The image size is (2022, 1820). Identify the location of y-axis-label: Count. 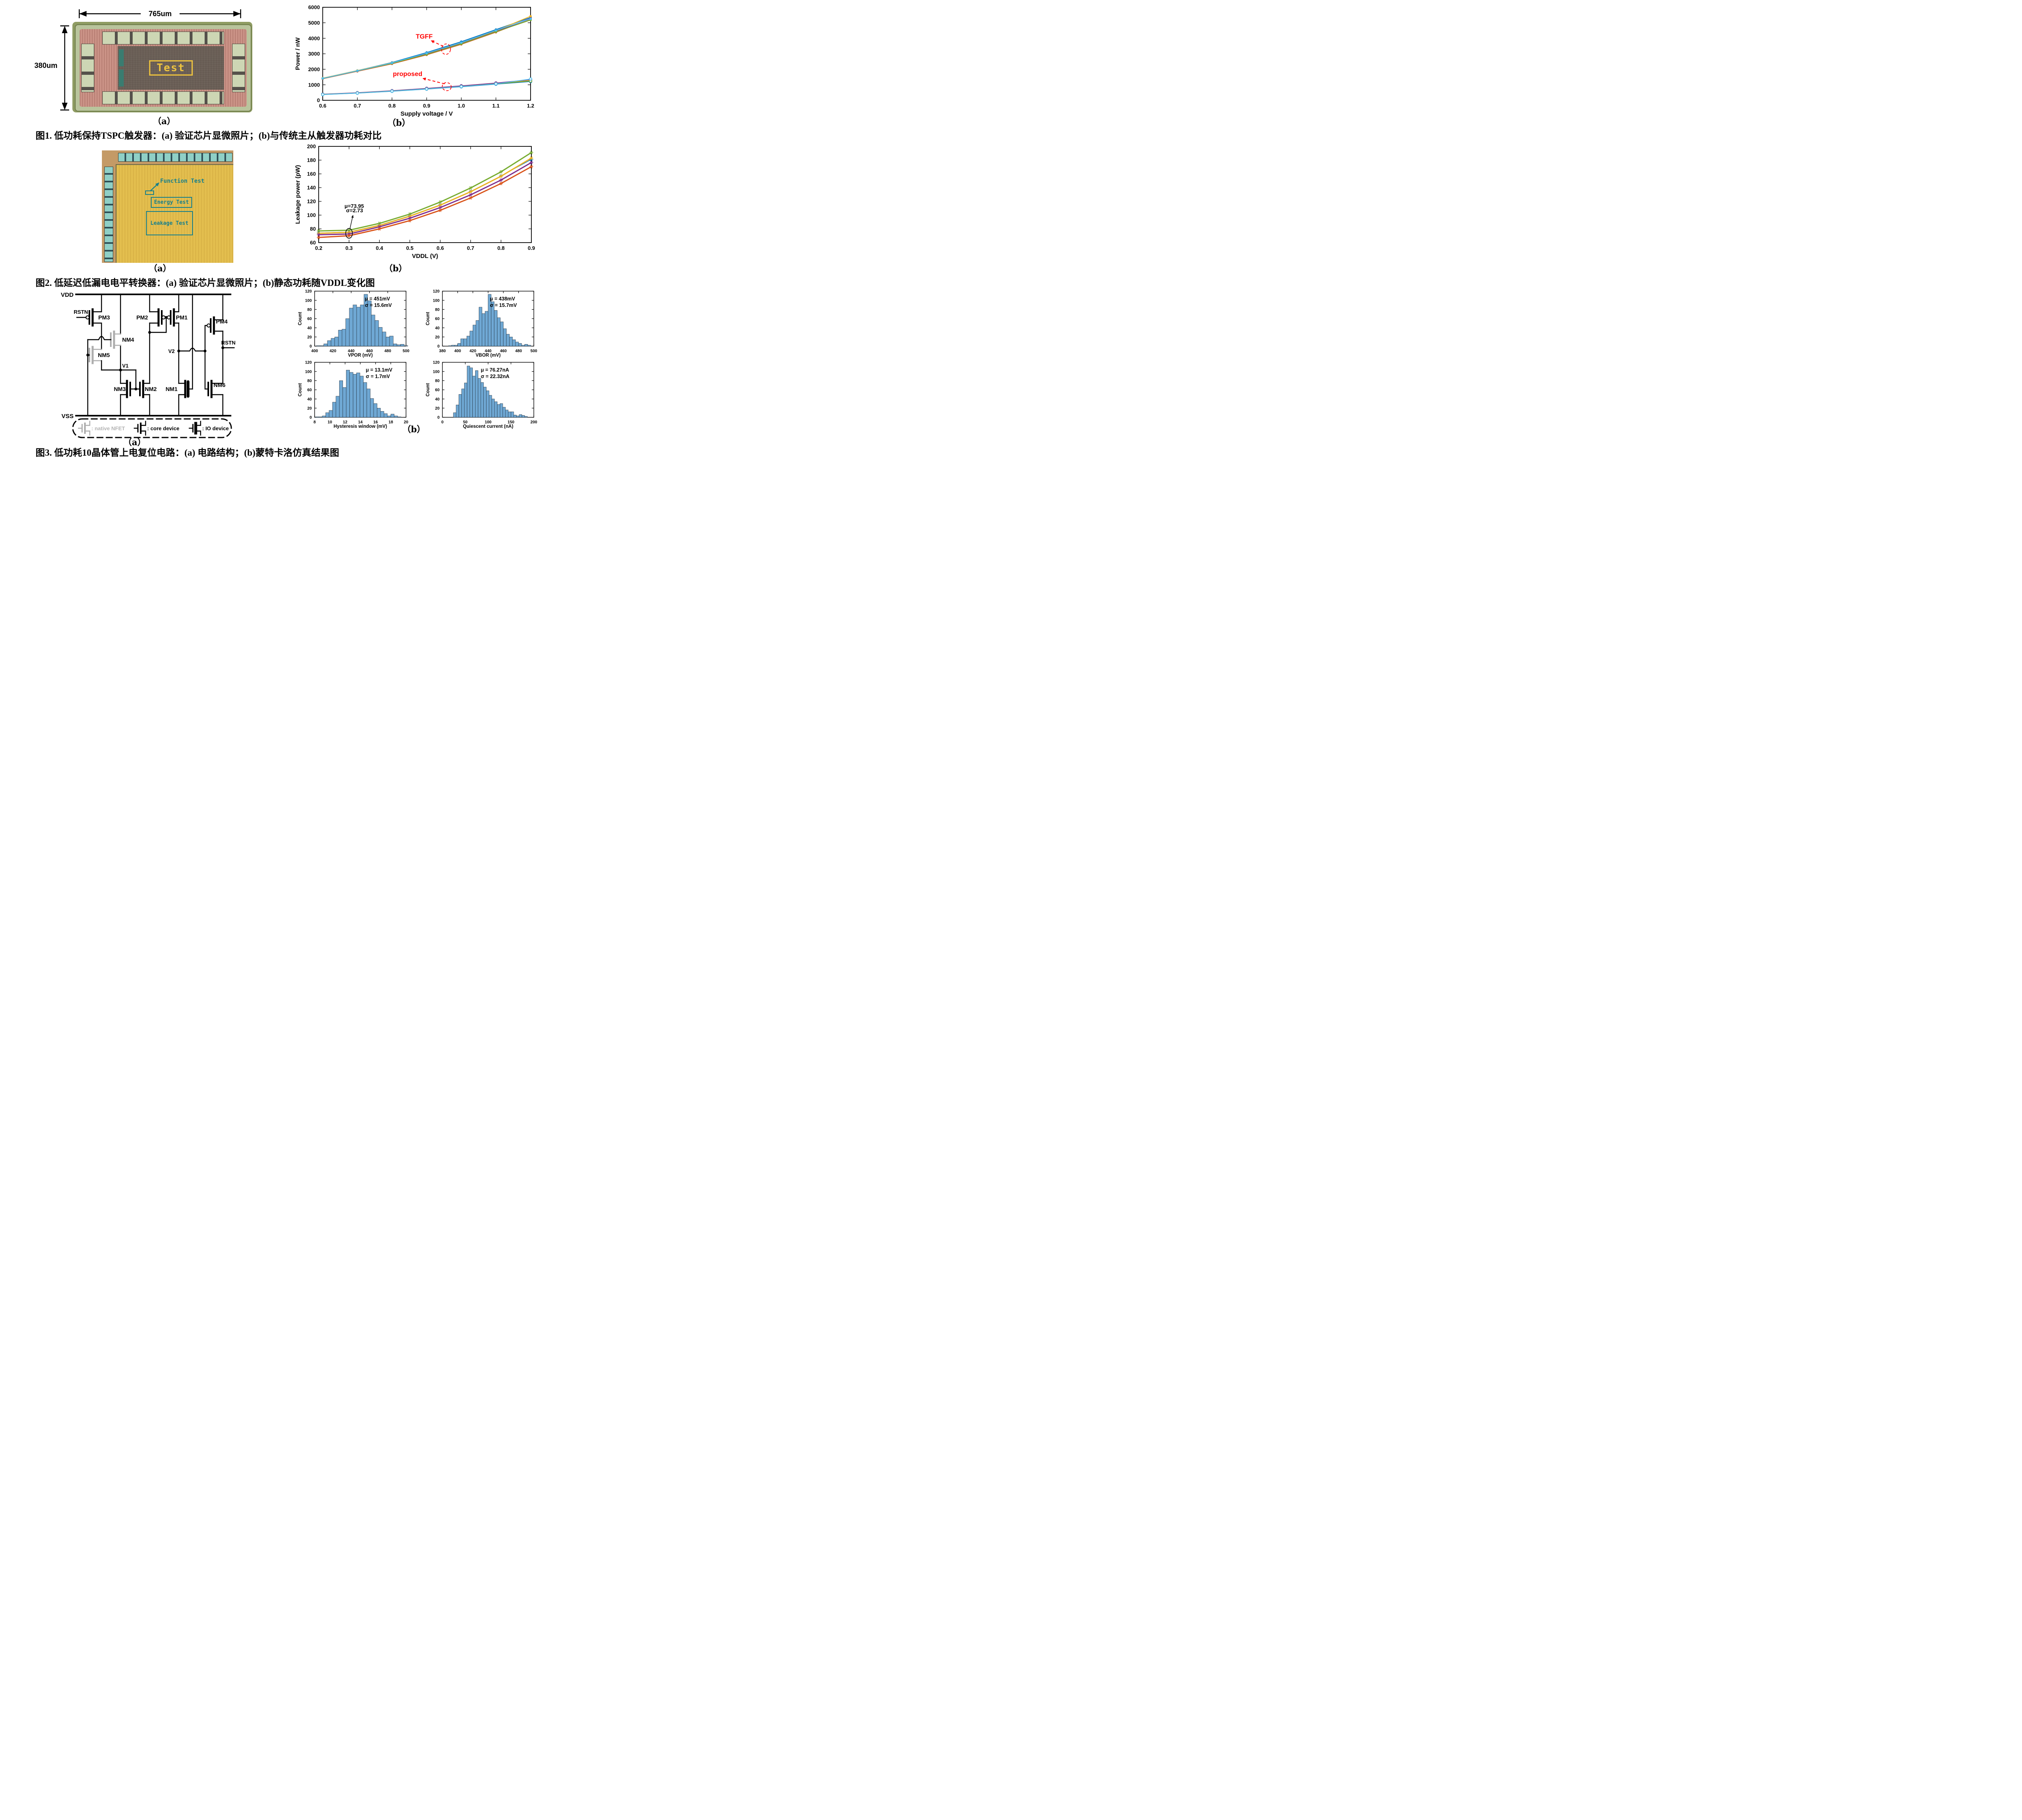
(428, 389).